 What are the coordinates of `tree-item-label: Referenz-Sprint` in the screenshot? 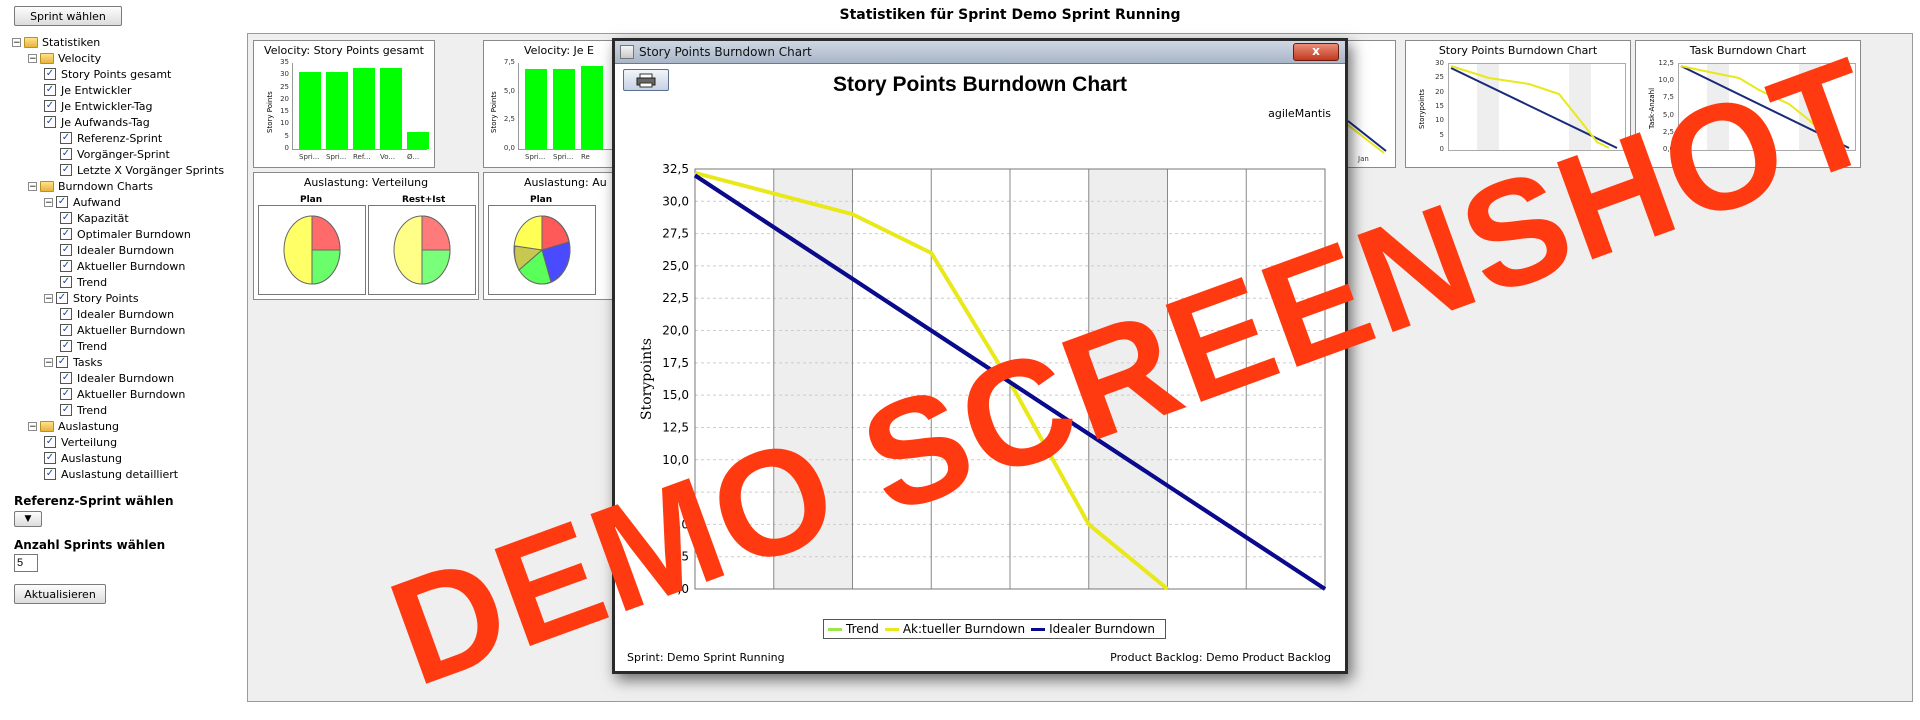 It's located at (120, 138).